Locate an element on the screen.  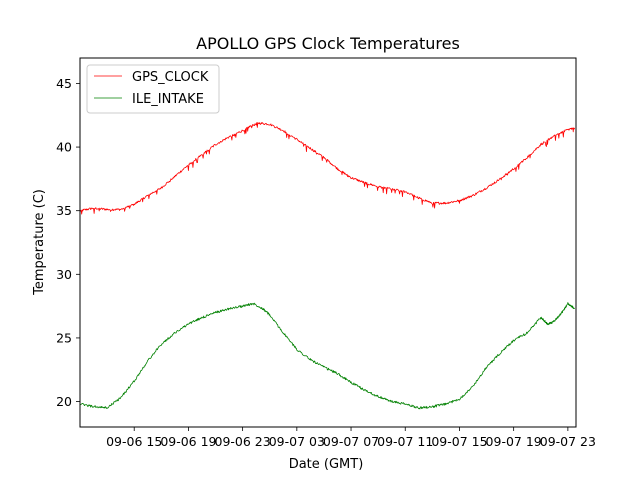
x-tick-label: 09-06 23 is located at coordinates (243, 441).